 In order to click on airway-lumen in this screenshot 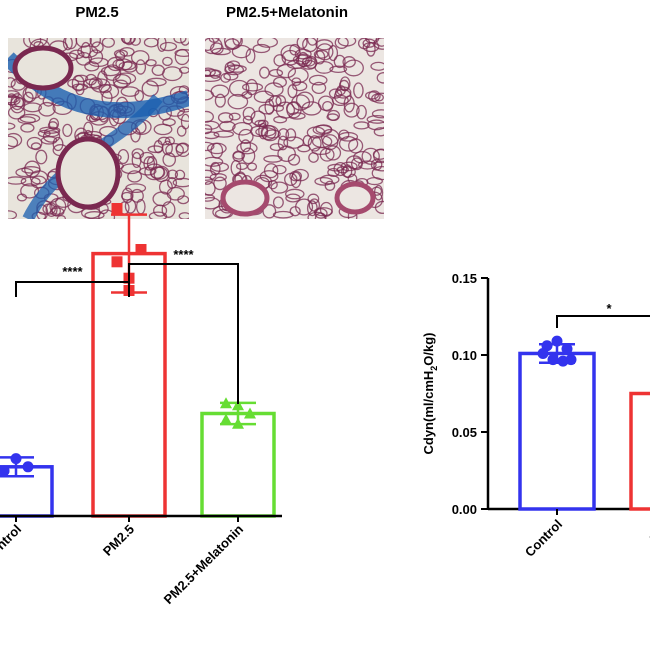, I will do `click(245, 198)`.